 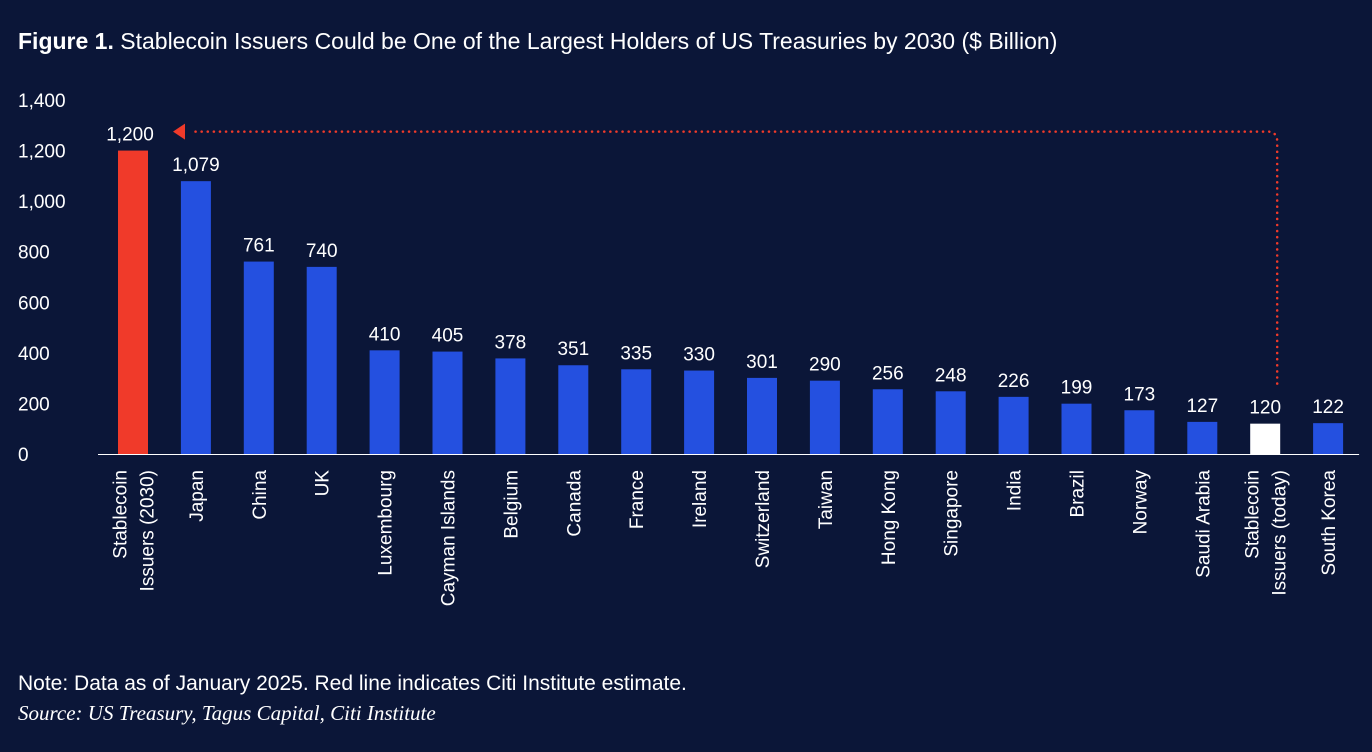 I want to click on bar-norway, so click(x=1139, y=432).